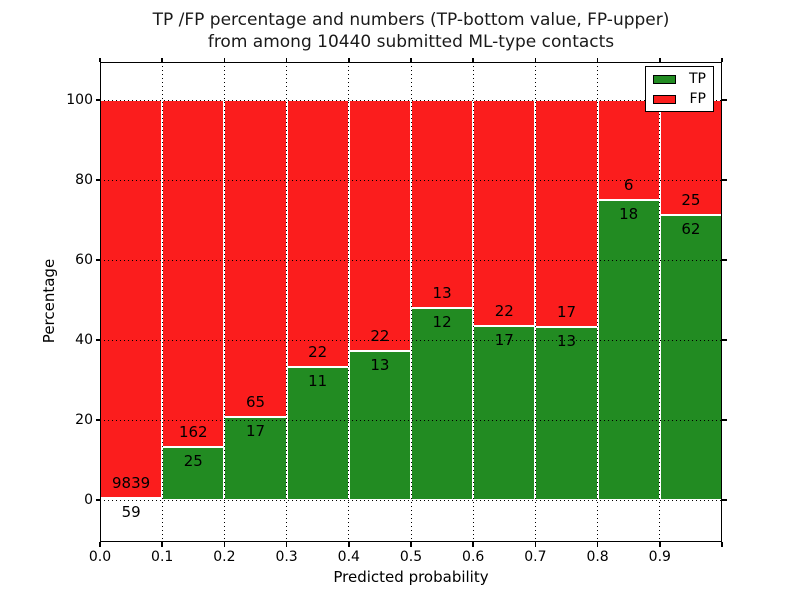  What do you see at coordinates (691, 199) in the screenshot?
I see `fp-count-label: 25` at bounding box center [691, 199].